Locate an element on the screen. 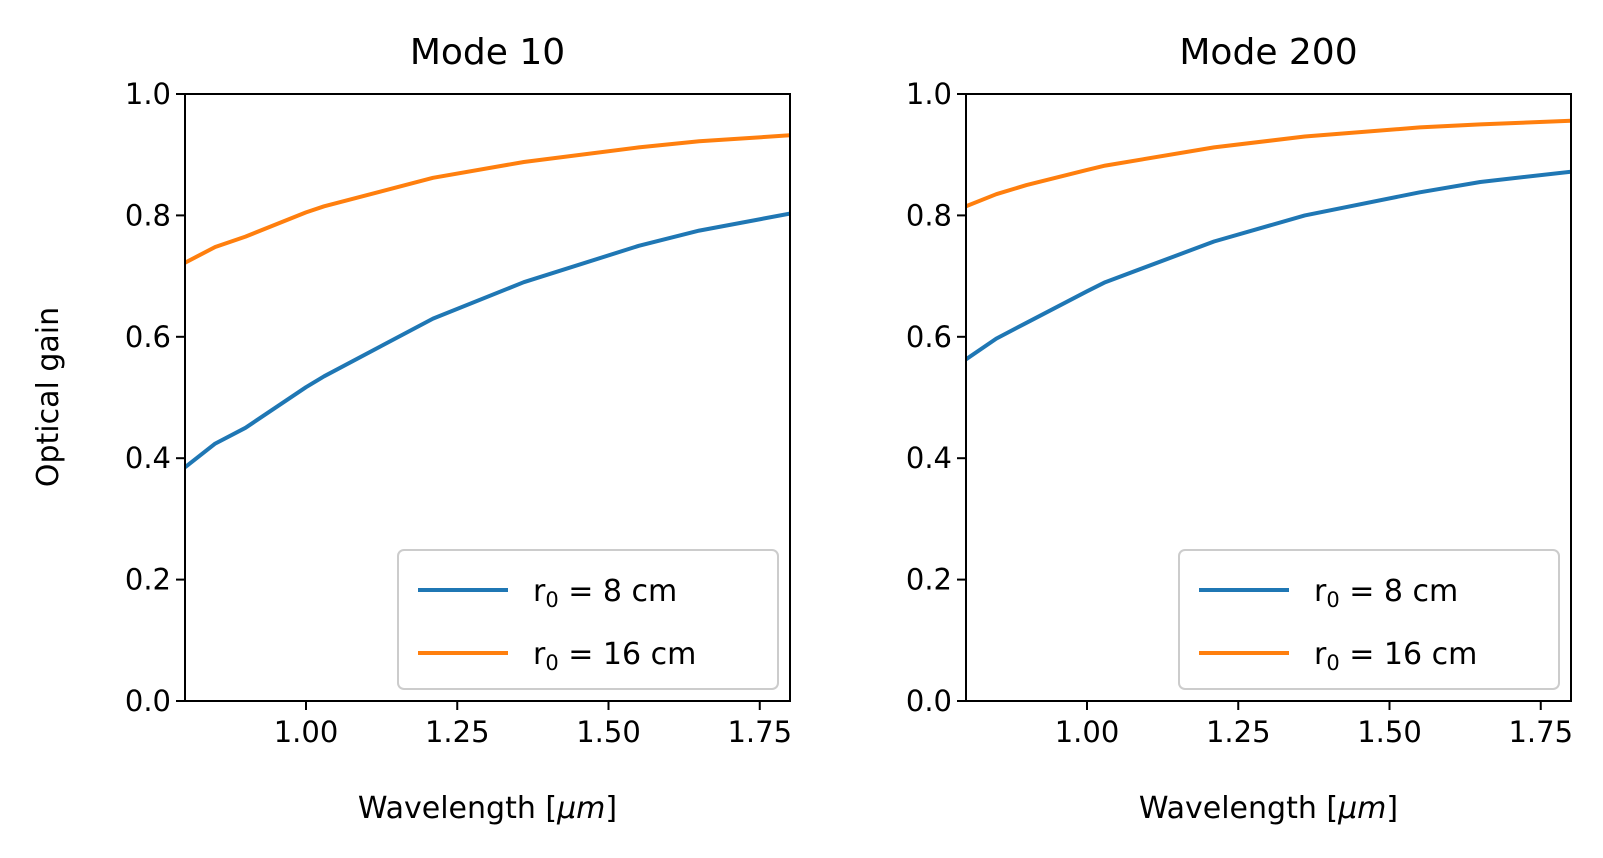 This screenshot has height=858, width=1603. chart-title: Mode 200 is located at coordinates (1268, 52).